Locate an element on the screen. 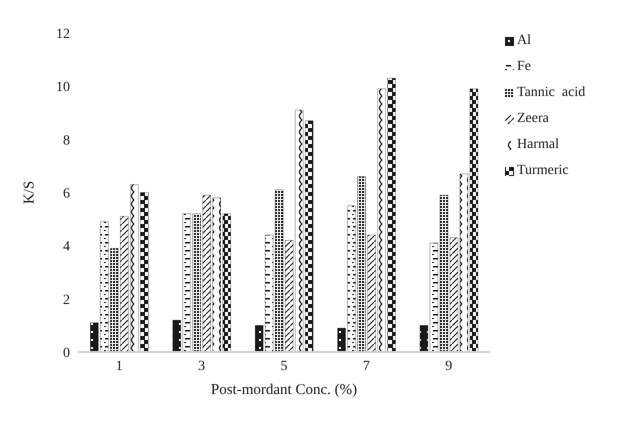  x-axis-title: Post-mordant Conc. (%) is located at coordinates (284, 390).